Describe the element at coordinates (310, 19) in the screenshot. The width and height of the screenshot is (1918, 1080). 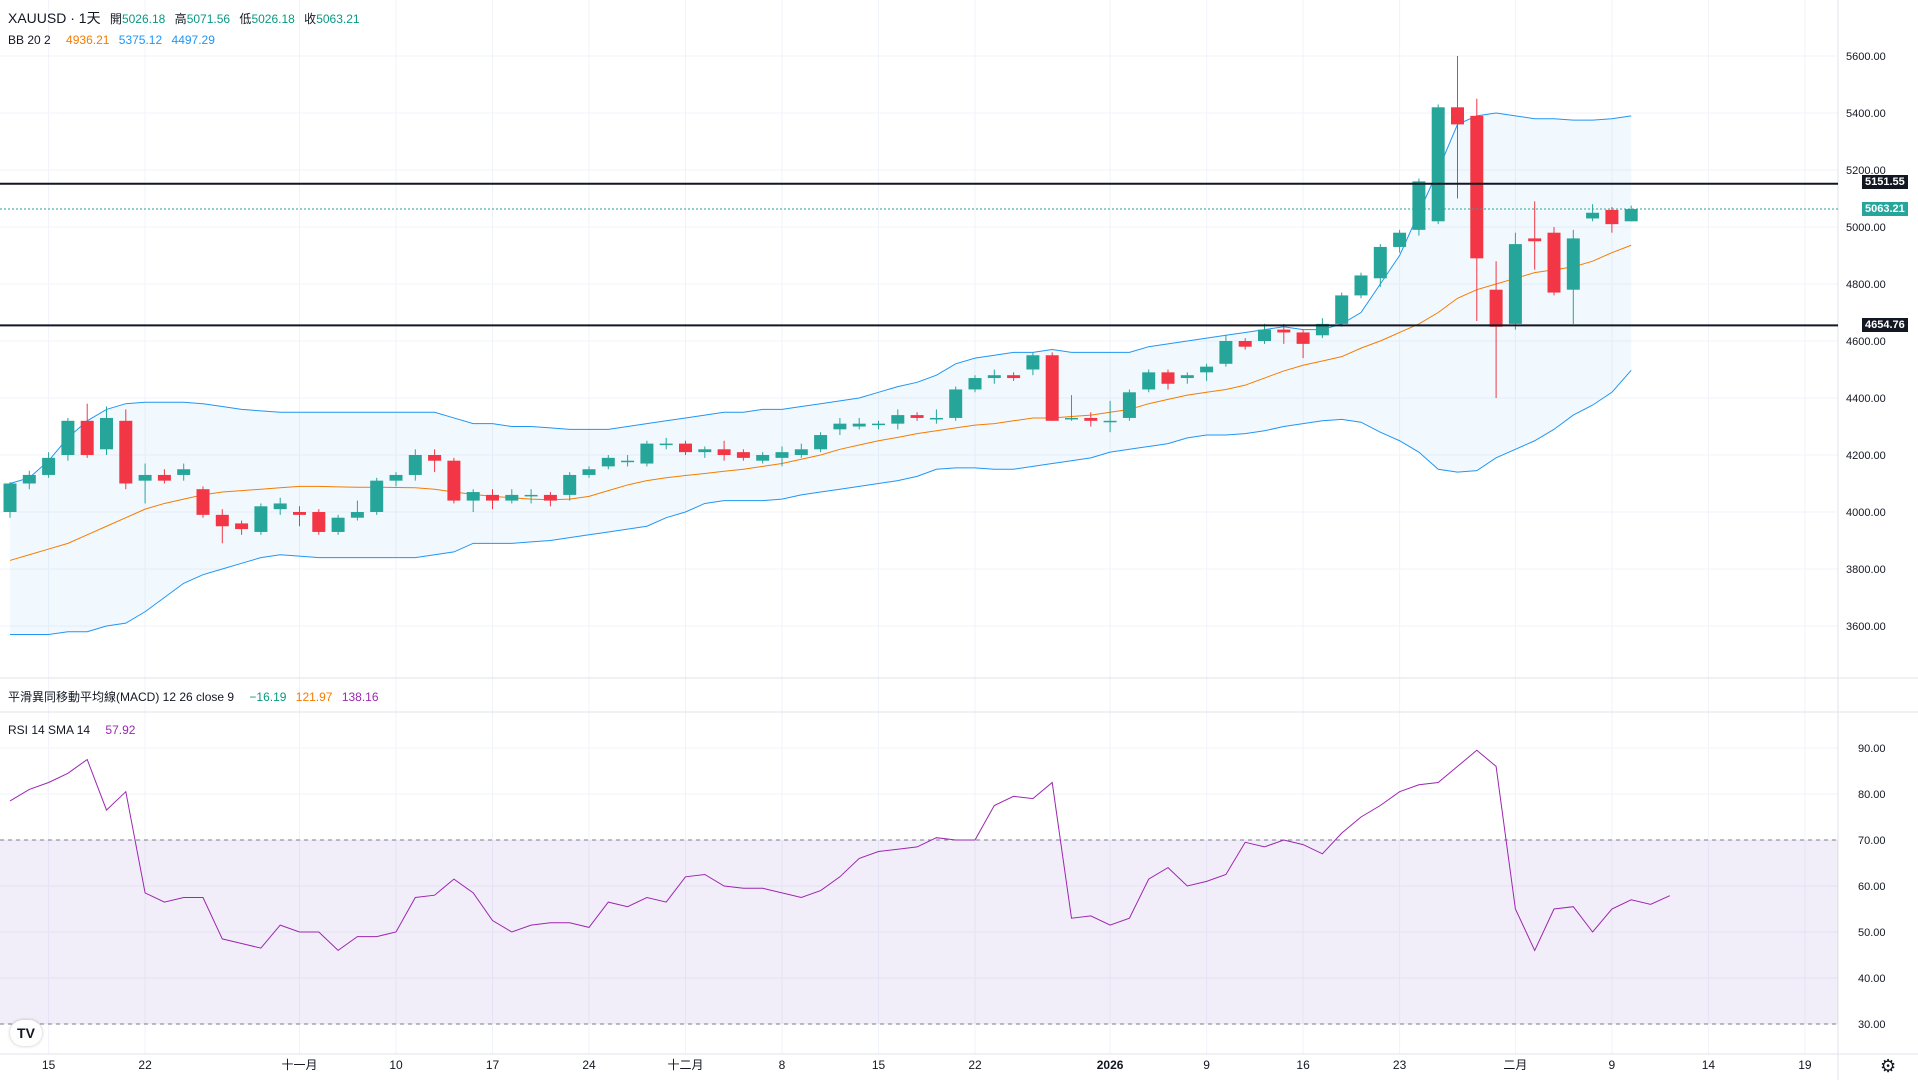
I see `close-label: 收` at that location.